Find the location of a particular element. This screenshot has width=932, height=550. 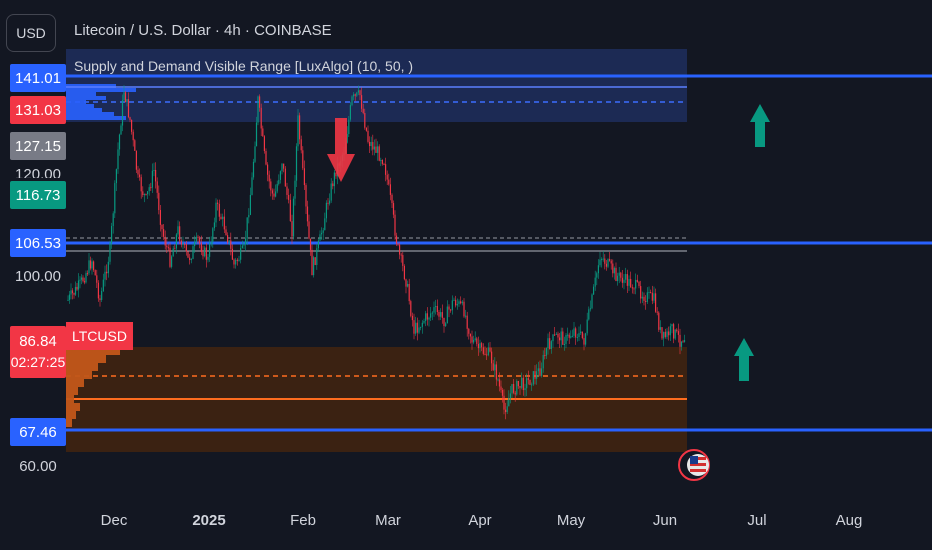

current-price-tag: 86.84 02:27:25 is located at coordinates (38, 352).